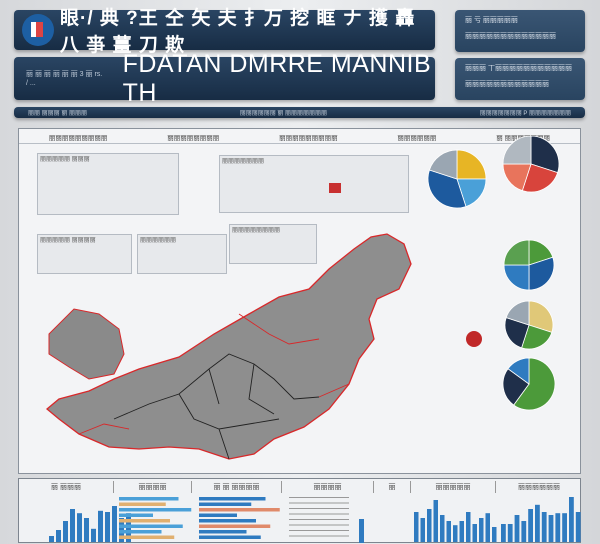  I want to click on info-box-1: 丽 亏 丽丽丽丽丽 丽丽丽丽丽丽丽丽丽丽丽丽丽, so click(520, 31).